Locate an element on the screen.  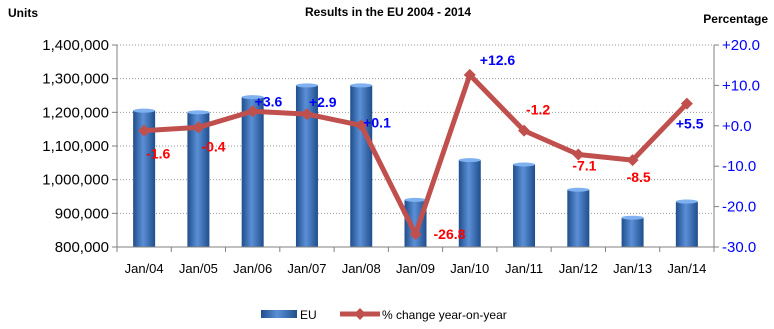
y-right-tick-label: +10.0 is located at coordinates (741, 85).